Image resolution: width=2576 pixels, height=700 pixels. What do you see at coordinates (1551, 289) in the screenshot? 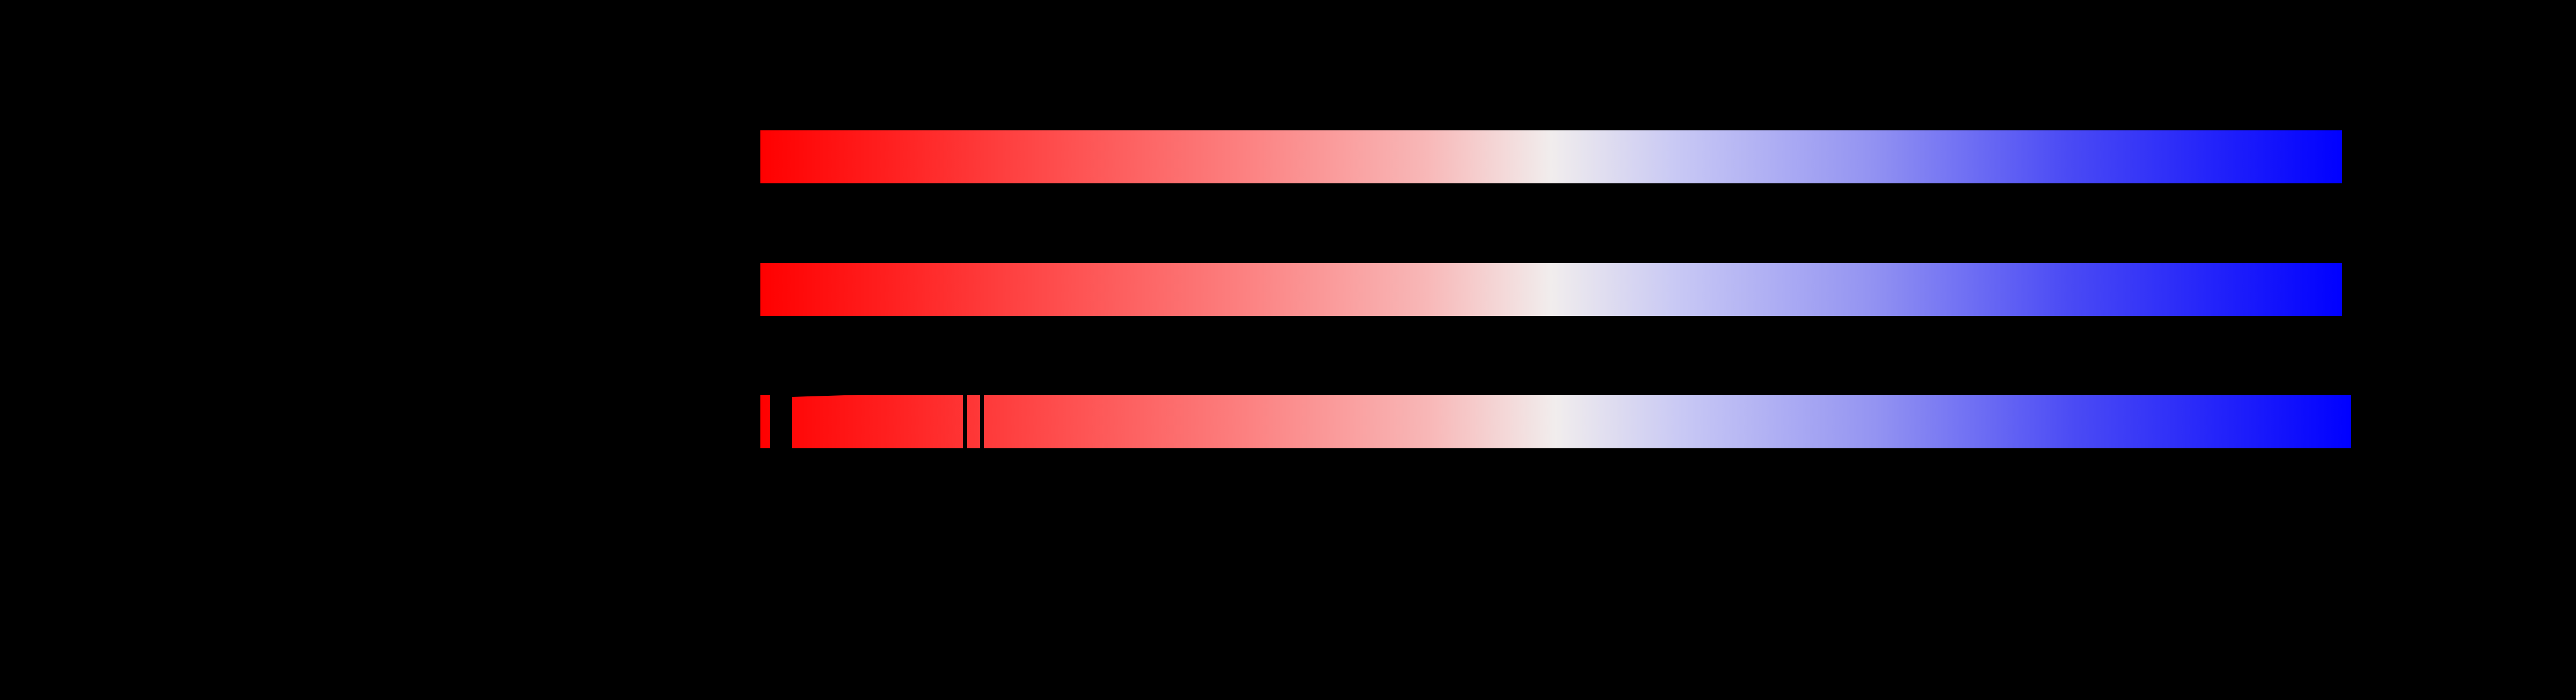
I see `colorbar-middle` at bounding box center [1551, 289].